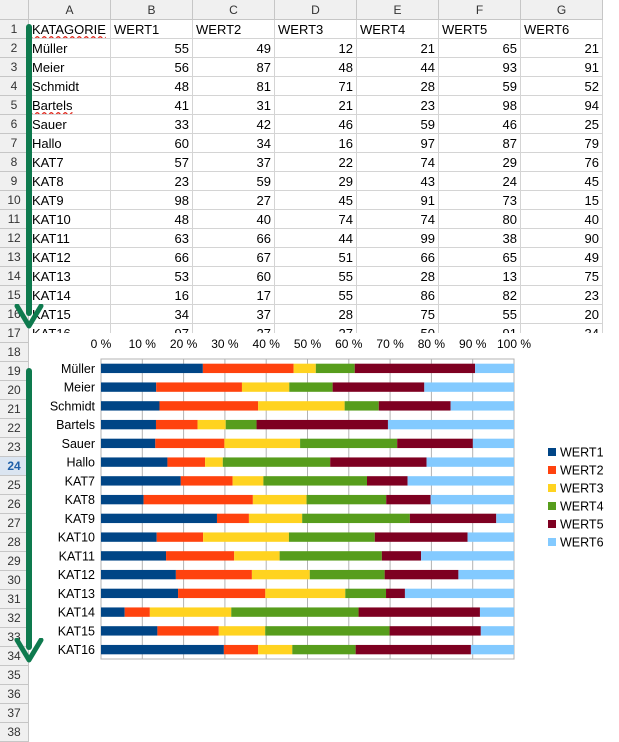  Describe the element at coordinates (70, 124) in the screenshot. I see `table-cell: Sauer` at that location.